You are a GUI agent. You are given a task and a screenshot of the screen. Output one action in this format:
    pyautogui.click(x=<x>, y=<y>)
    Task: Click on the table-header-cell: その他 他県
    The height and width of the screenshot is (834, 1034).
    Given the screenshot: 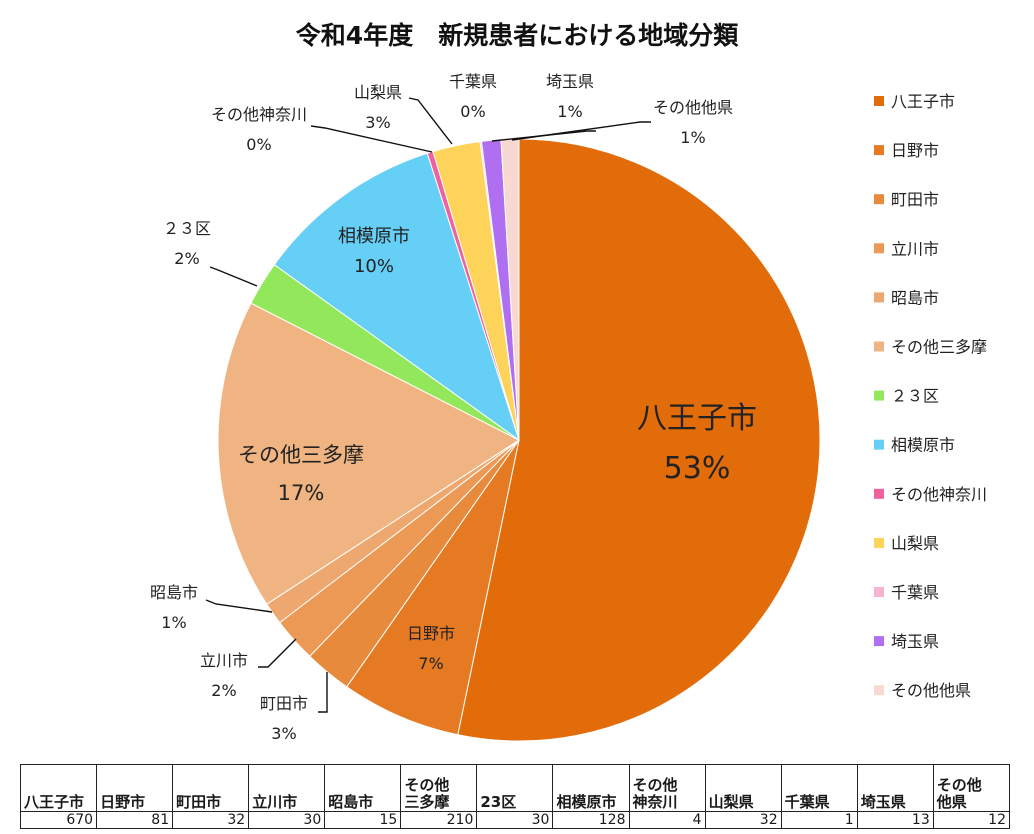 What is the action you would take?
    pyautogui.click(x=971, y=788)
    